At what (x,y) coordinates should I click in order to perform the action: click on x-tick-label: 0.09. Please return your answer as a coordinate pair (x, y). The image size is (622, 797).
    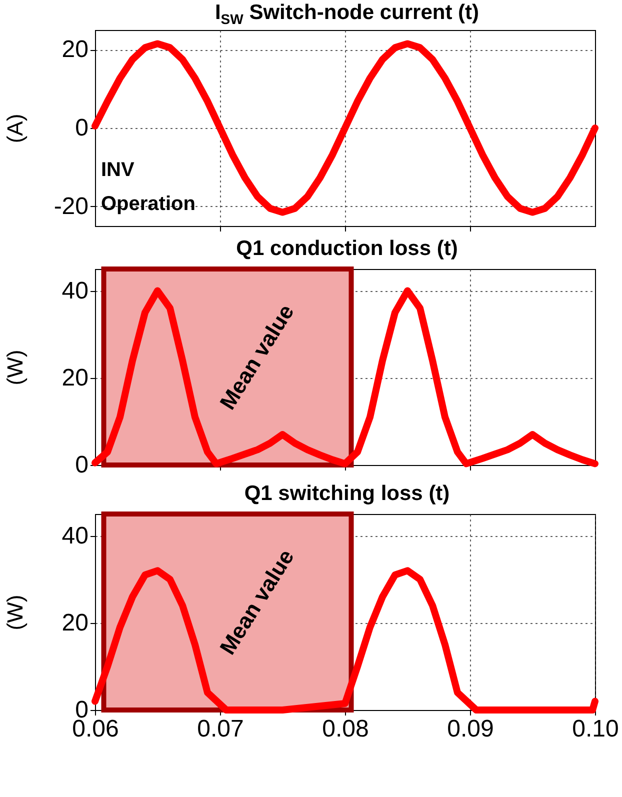
    Looking at the image, I should click on (470, 729).